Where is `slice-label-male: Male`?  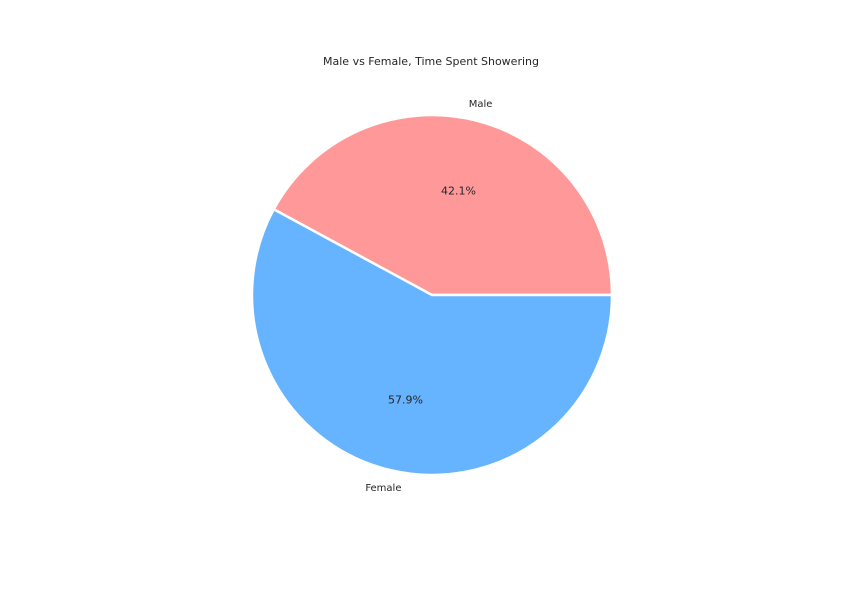 slice-label-male: Male is located at coordinates (481, 104).